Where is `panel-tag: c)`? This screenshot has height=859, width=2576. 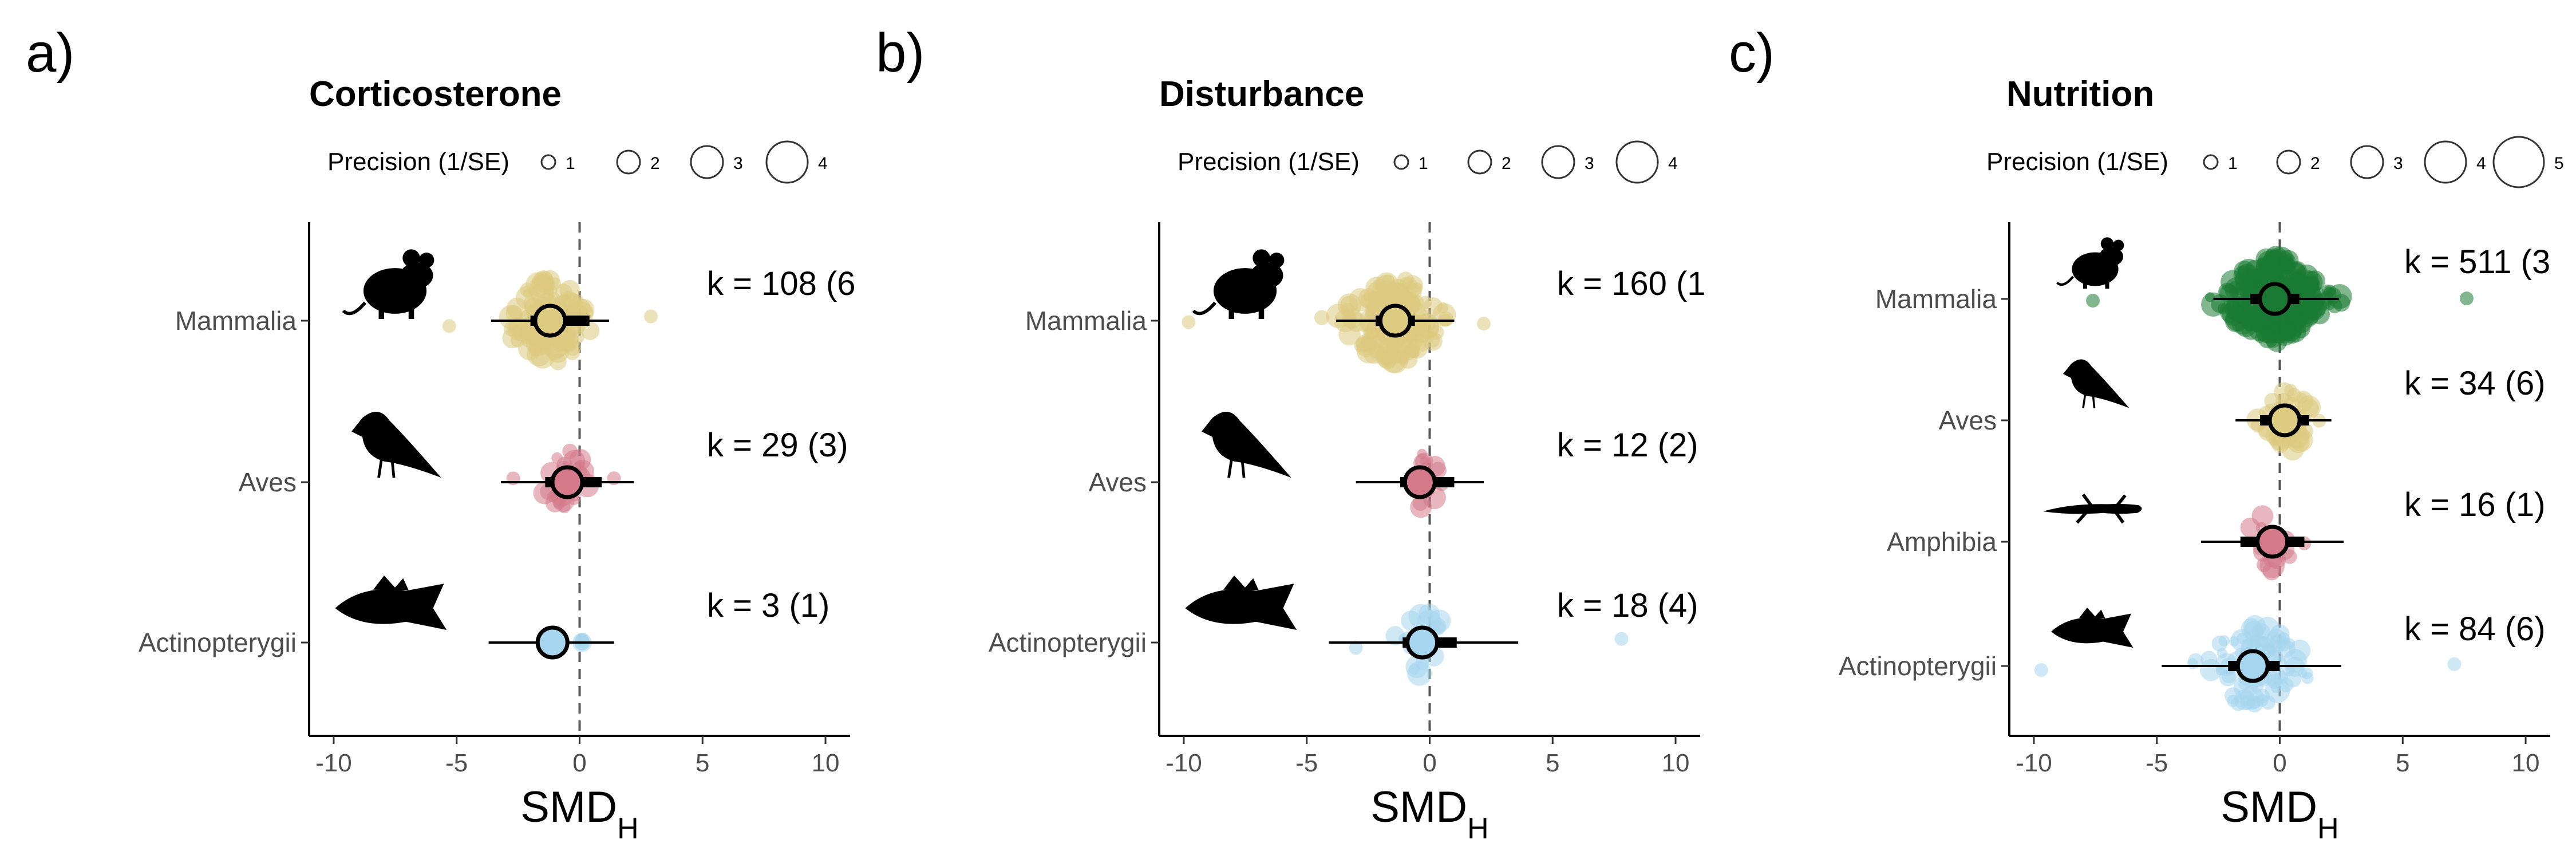 panel-tag: c) is located at coordinates (1752, 53).